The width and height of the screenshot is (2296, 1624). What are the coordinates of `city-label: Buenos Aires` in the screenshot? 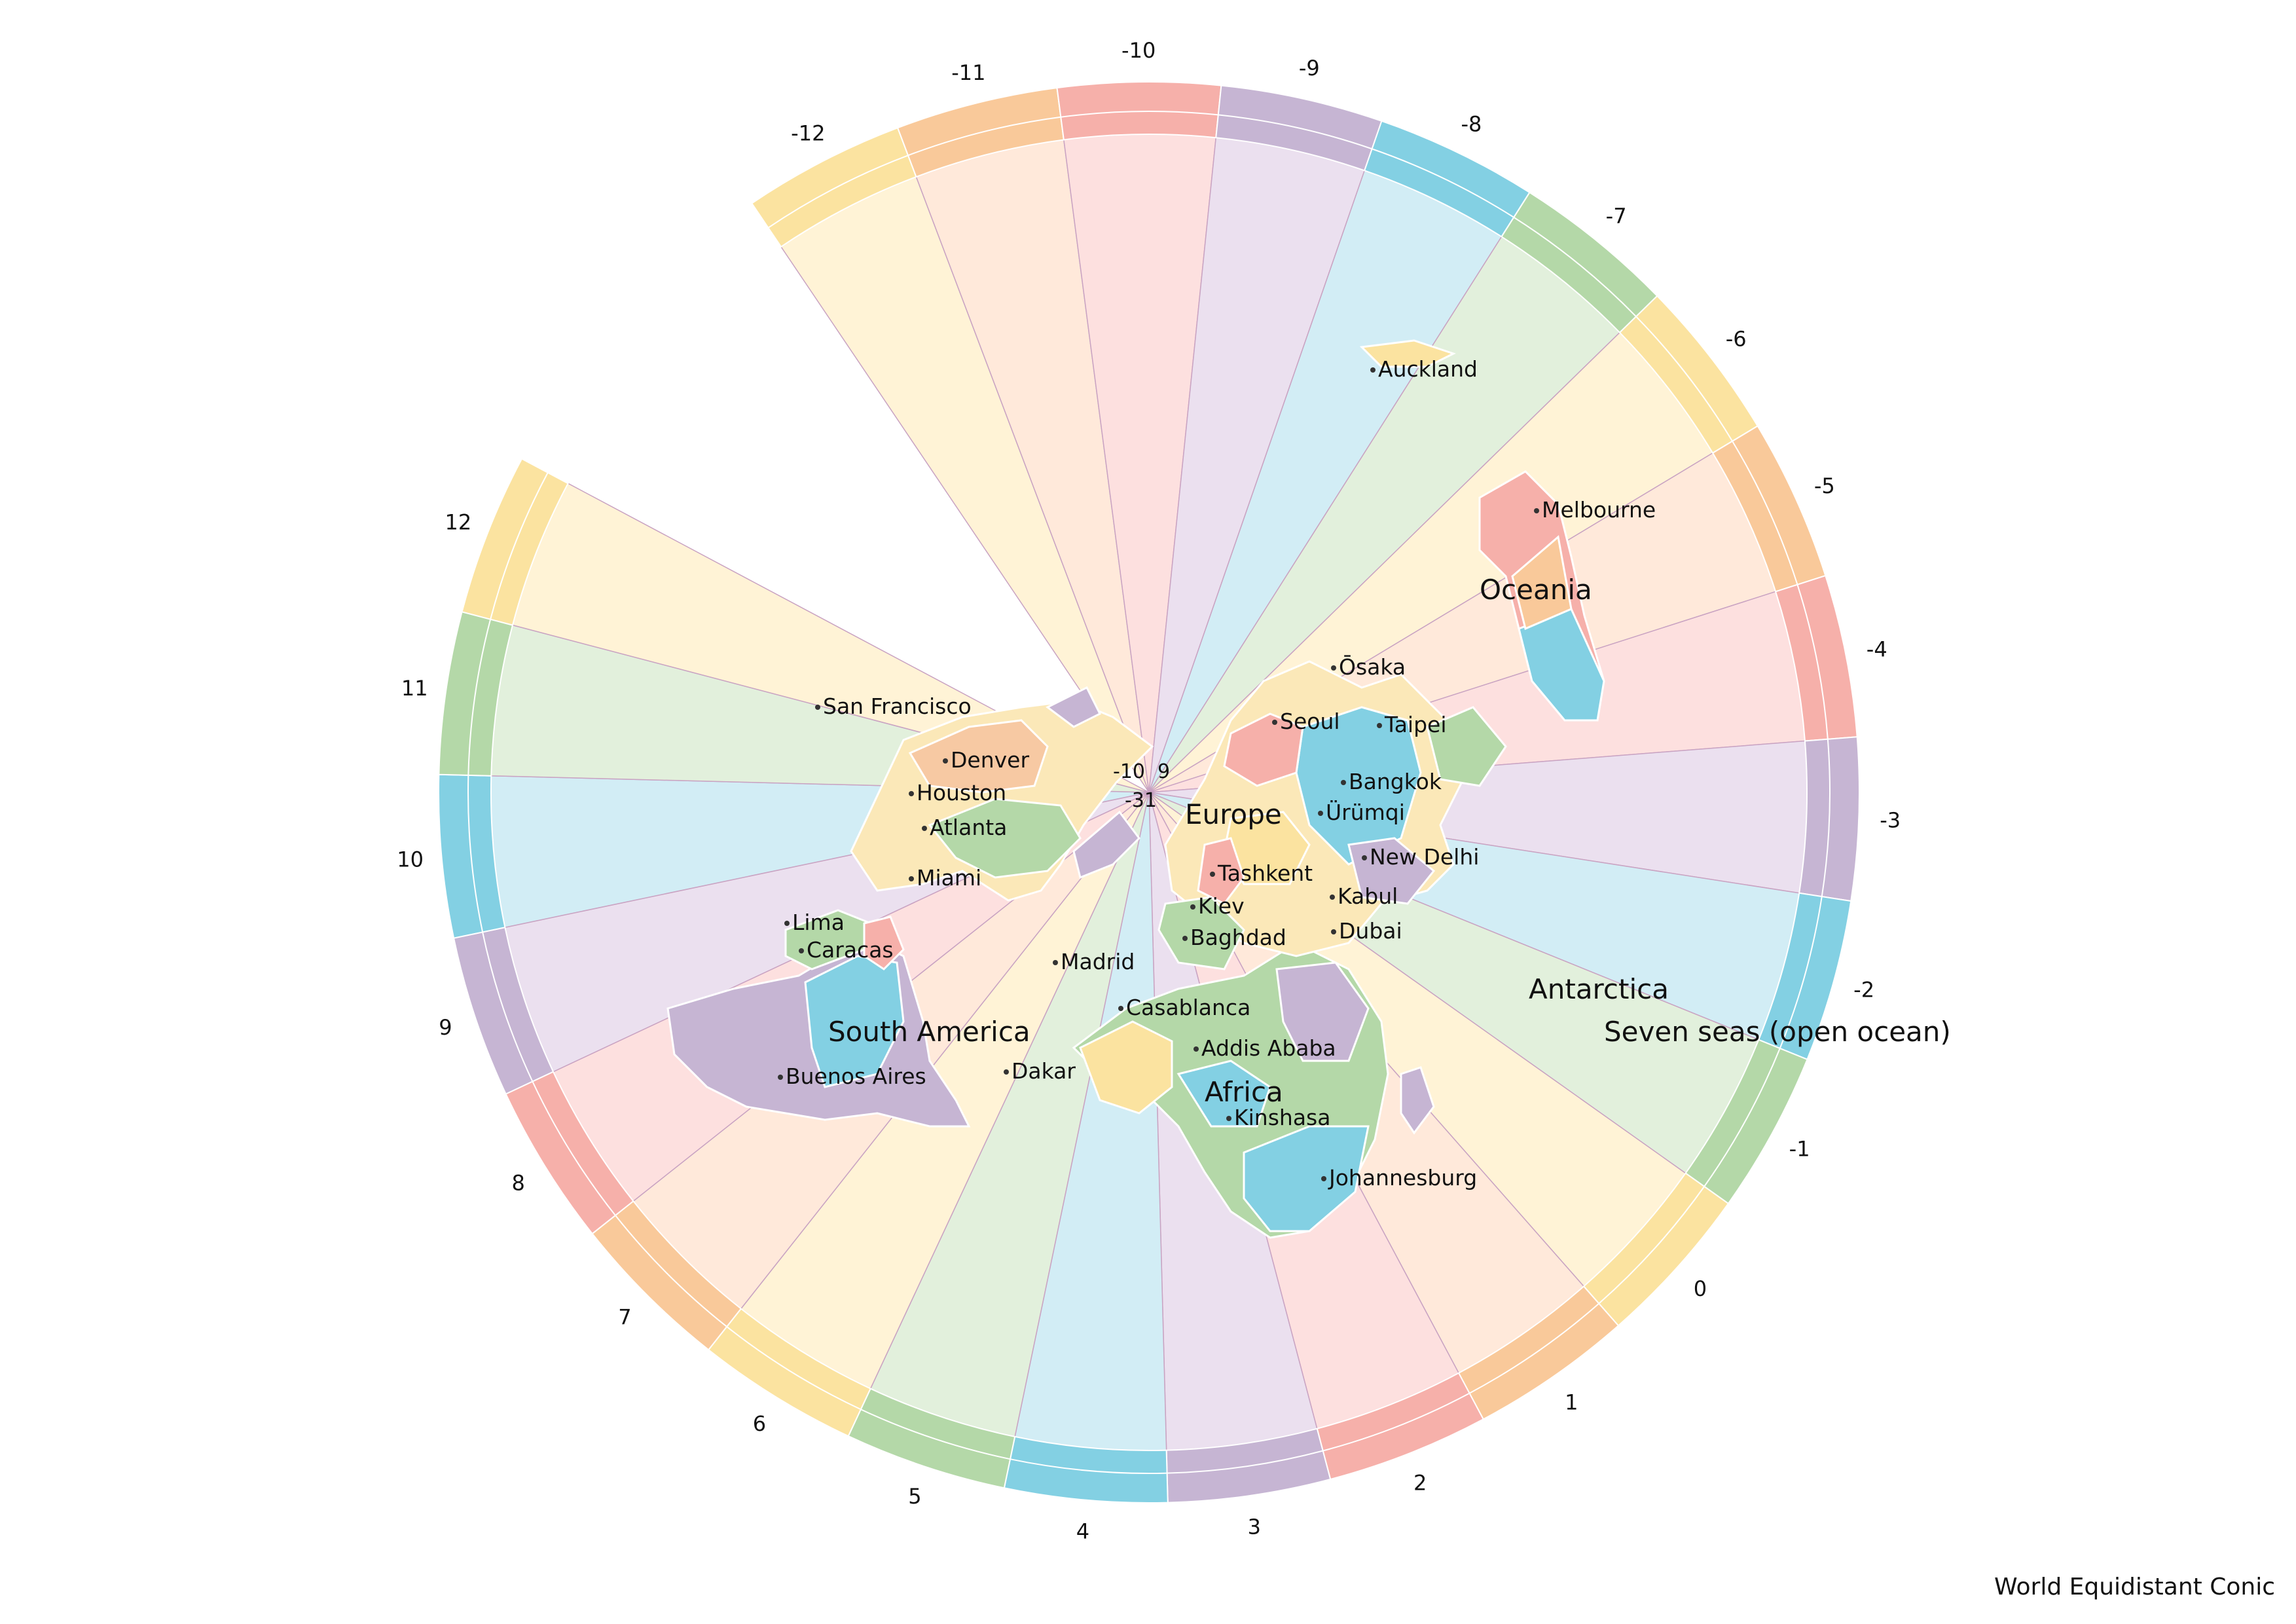 It's located at (856, 1076).